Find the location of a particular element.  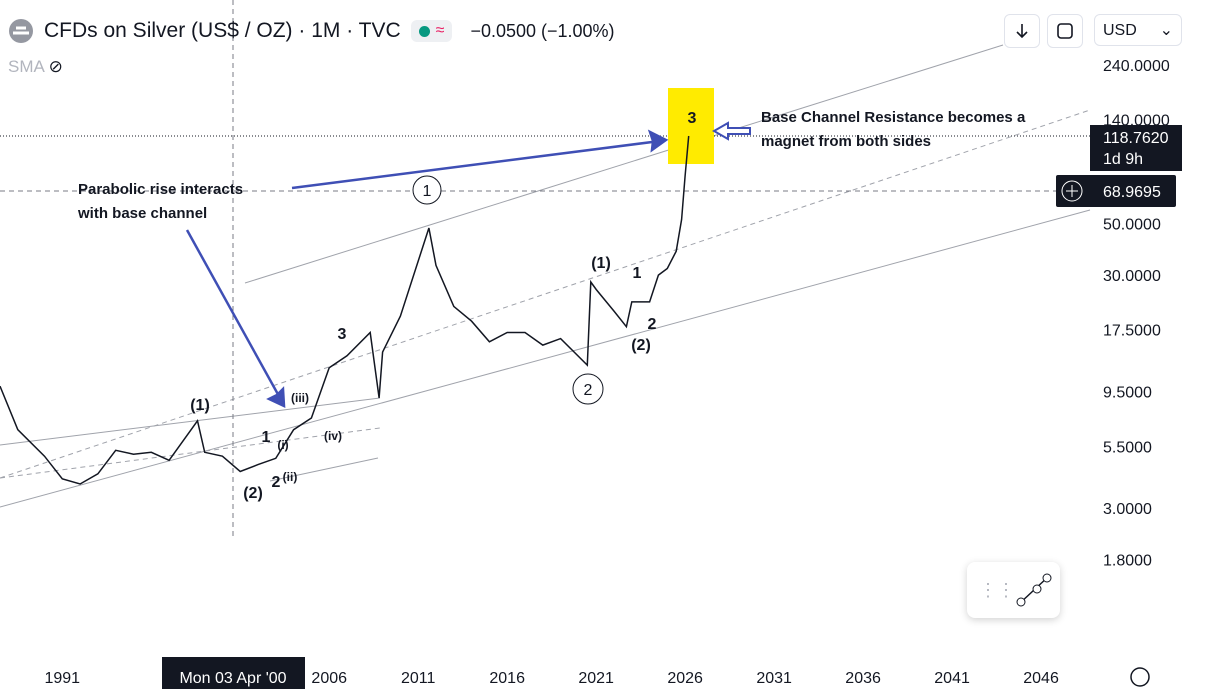

x-tick-label: 2036 is located at coordinates (863, 678).